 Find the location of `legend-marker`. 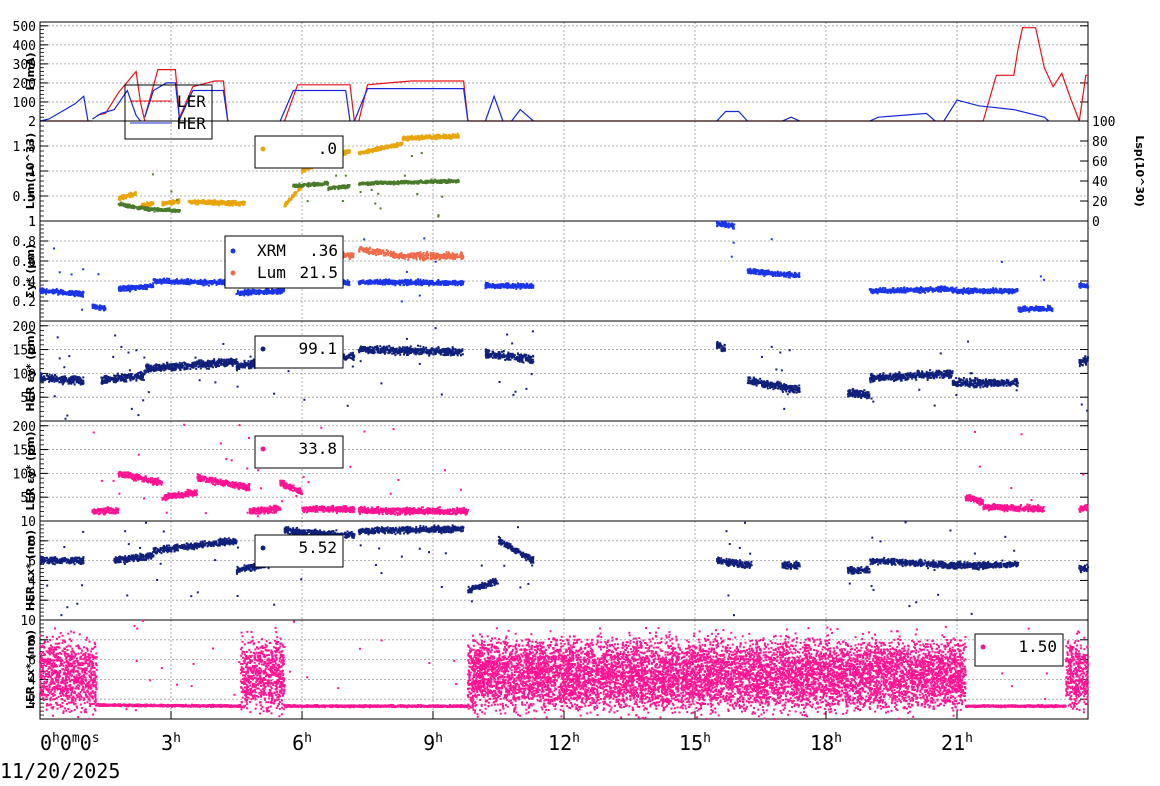

legend-marker is located at coordinates (263, 149).